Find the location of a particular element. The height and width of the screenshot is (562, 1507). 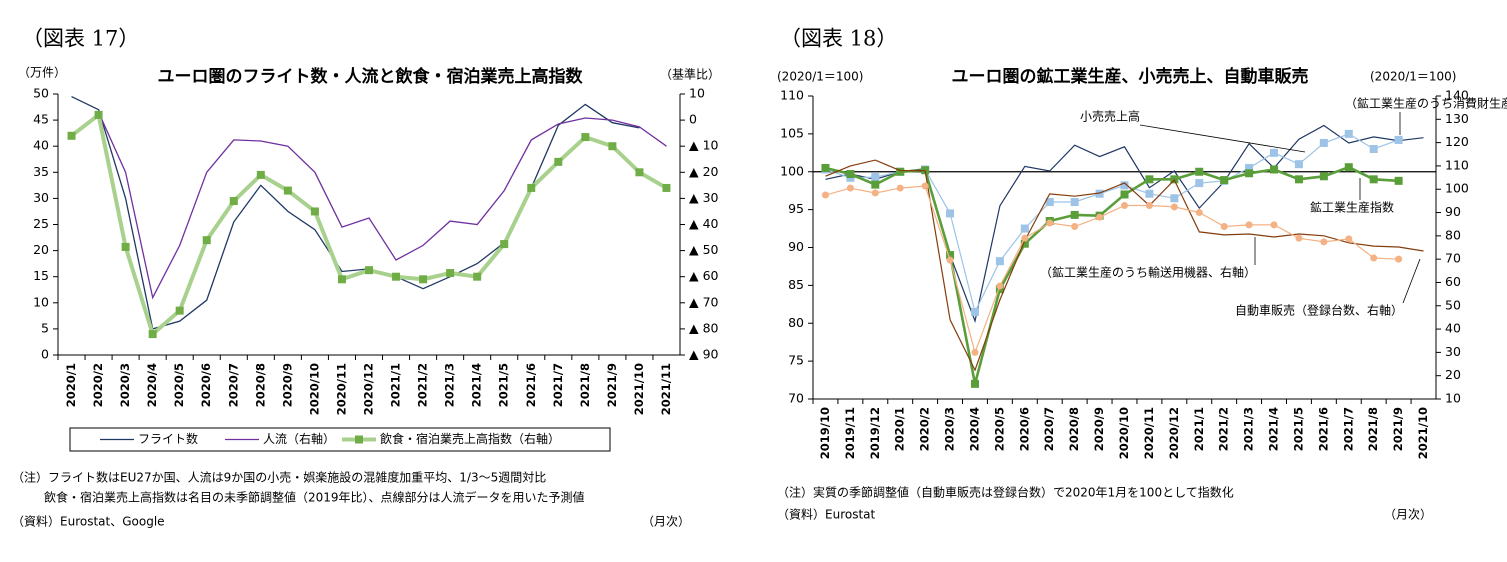

x-tick-label: 2021/8 is located at coordinates (585, 385).